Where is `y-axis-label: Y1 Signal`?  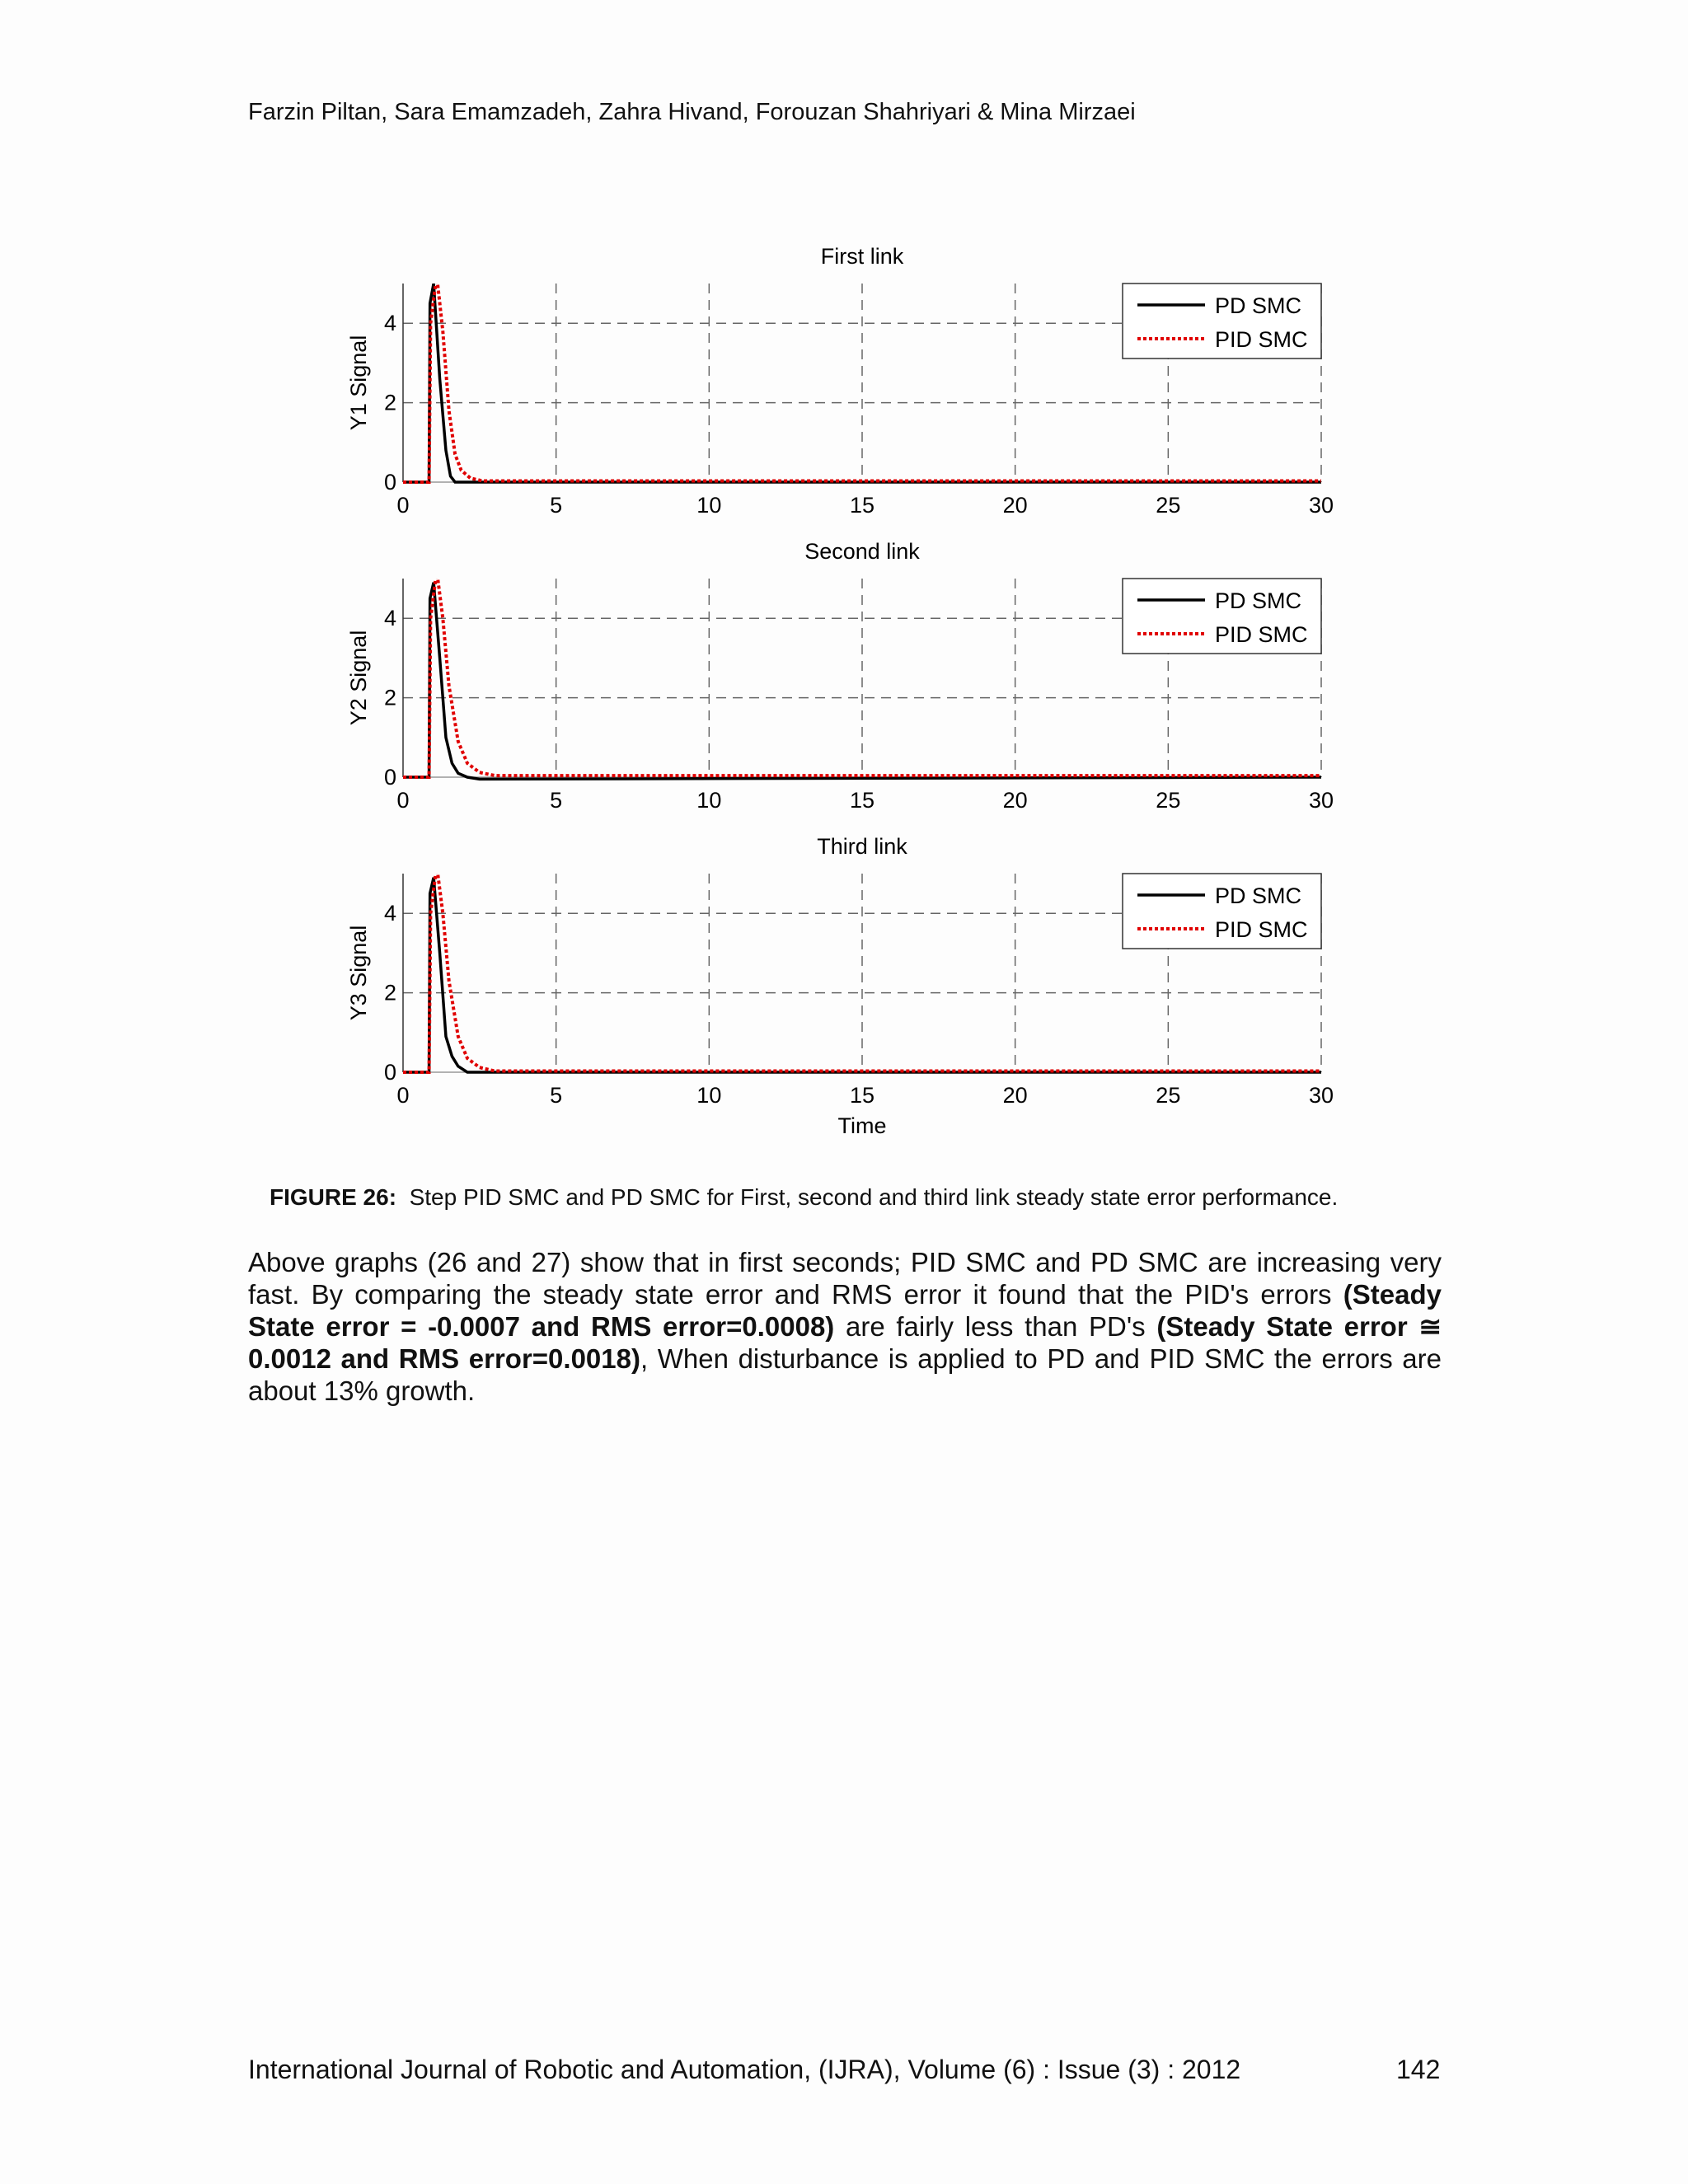
y-axis-label: Y1 Signal is located at coordinates (358, 383).